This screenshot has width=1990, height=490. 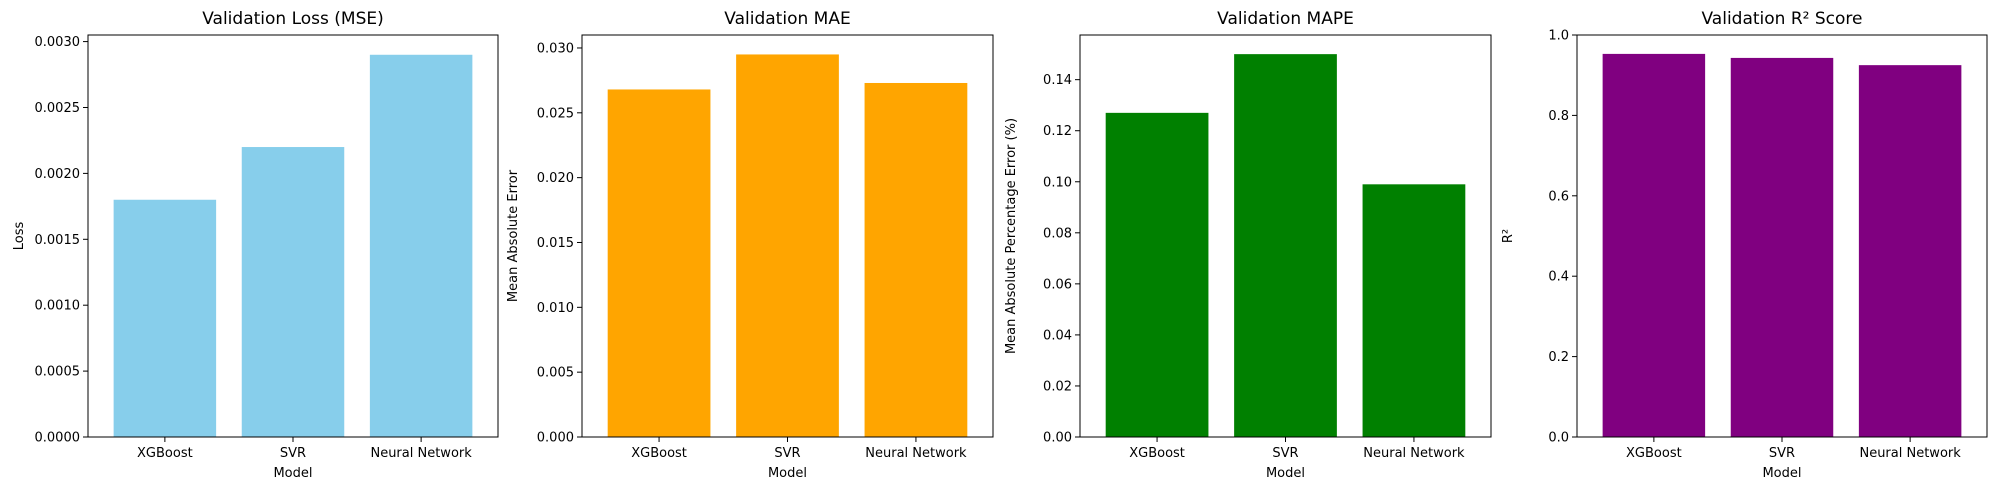 What do you see at coordinates (293, 19) in the screenshot?
I see `chart-title: Validation Loss (MSE)` at bounding box center [293, 19].